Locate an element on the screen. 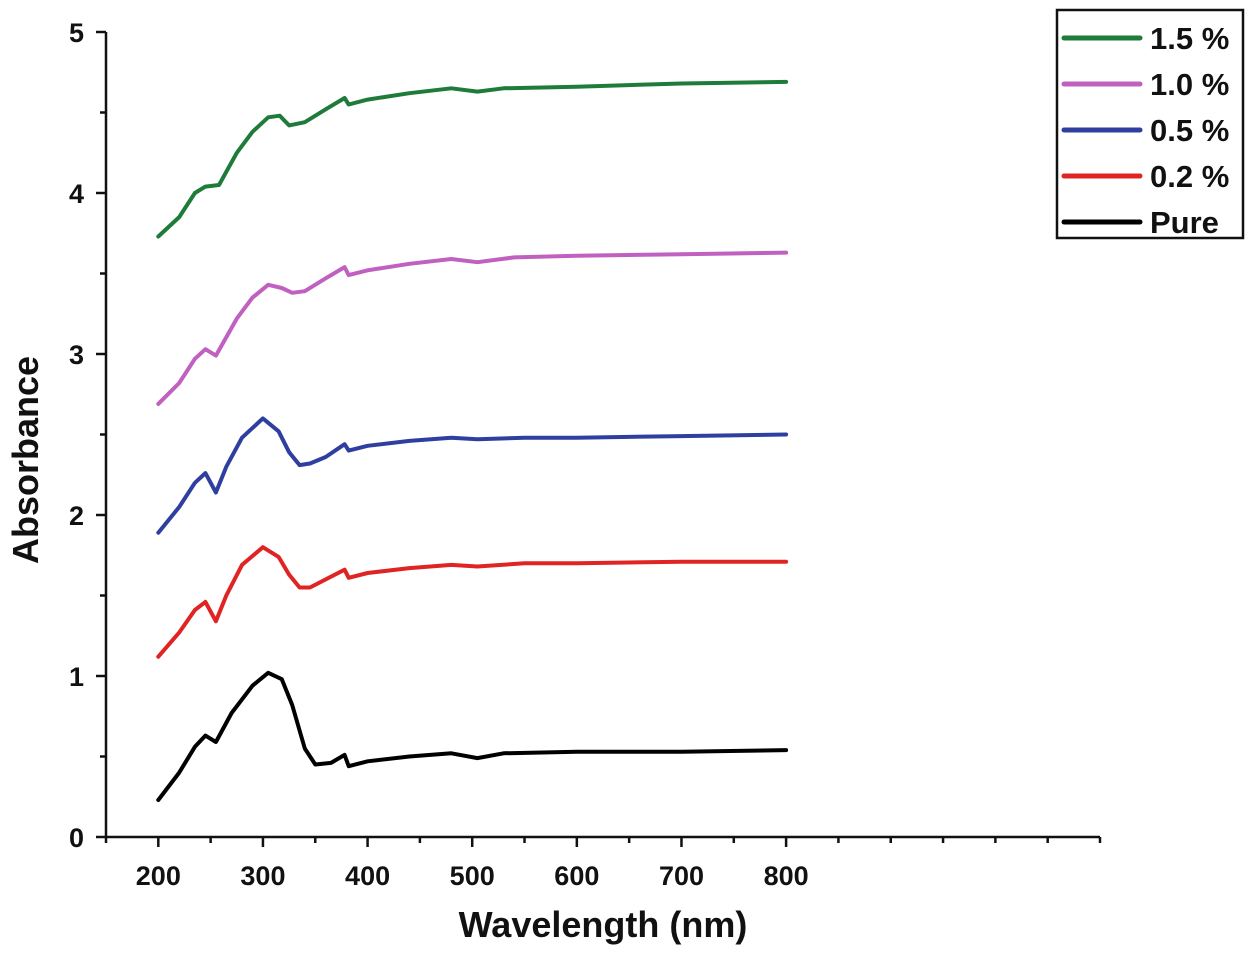 The width and height of the screenshot is (1250, 954). y-axis-title: Absorbance is located at coordinates (25, 460).